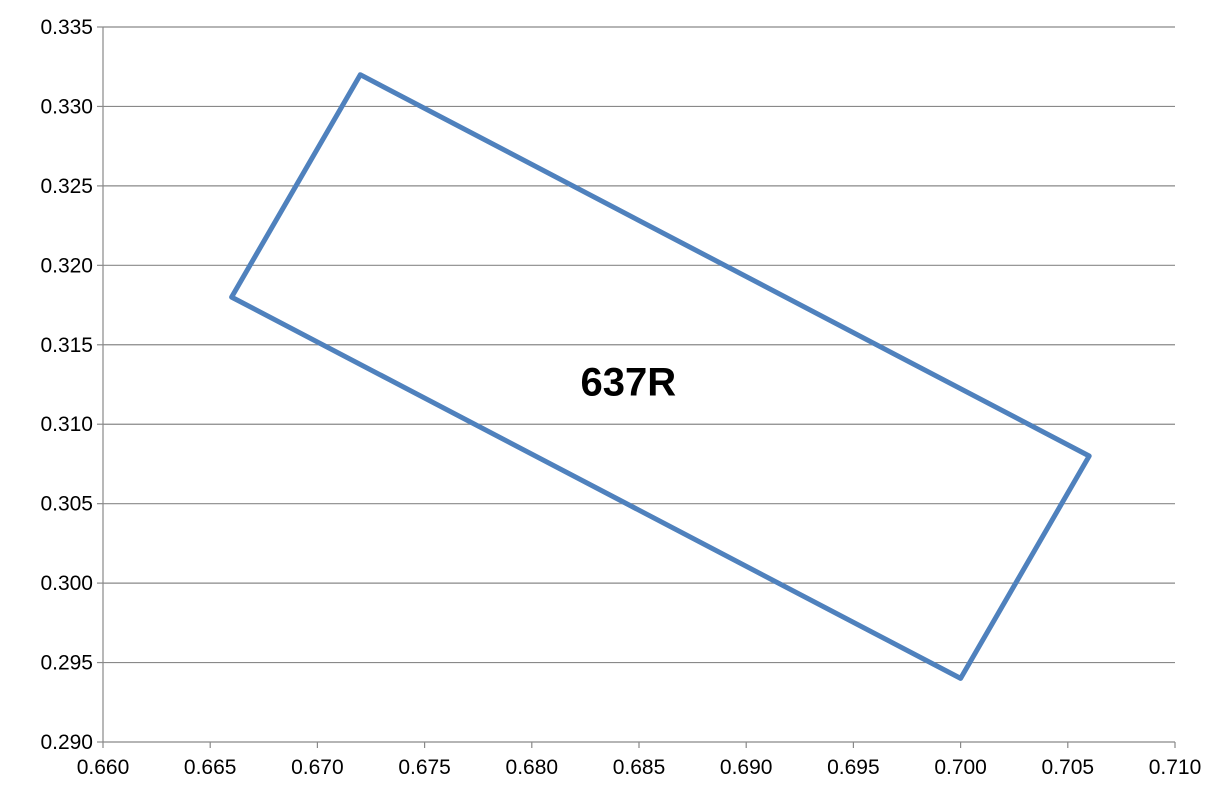 The image size is (1212, 792). I want to click on x-tick-label: 0.665, so click(210, 767).